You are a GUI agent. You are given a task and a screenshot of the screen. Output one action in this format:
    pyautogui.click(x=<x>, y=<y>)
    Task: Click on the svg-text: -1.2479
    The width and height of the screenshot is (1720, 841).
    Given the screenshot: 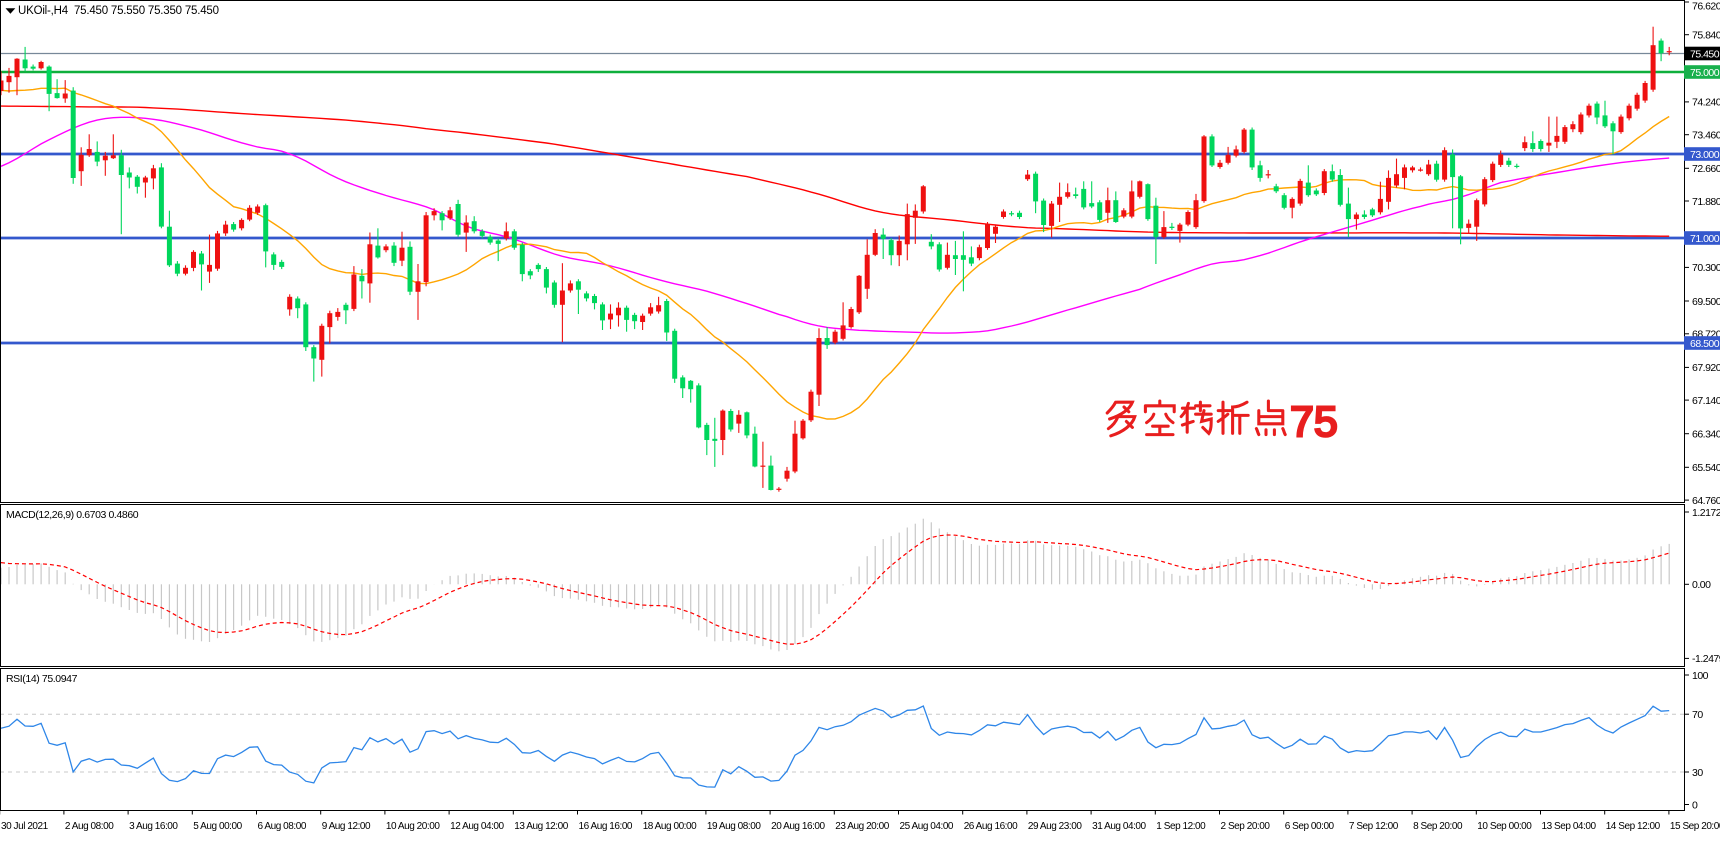 What is the action you would take?
    pyautogui.click(x=1706, y=659)
    